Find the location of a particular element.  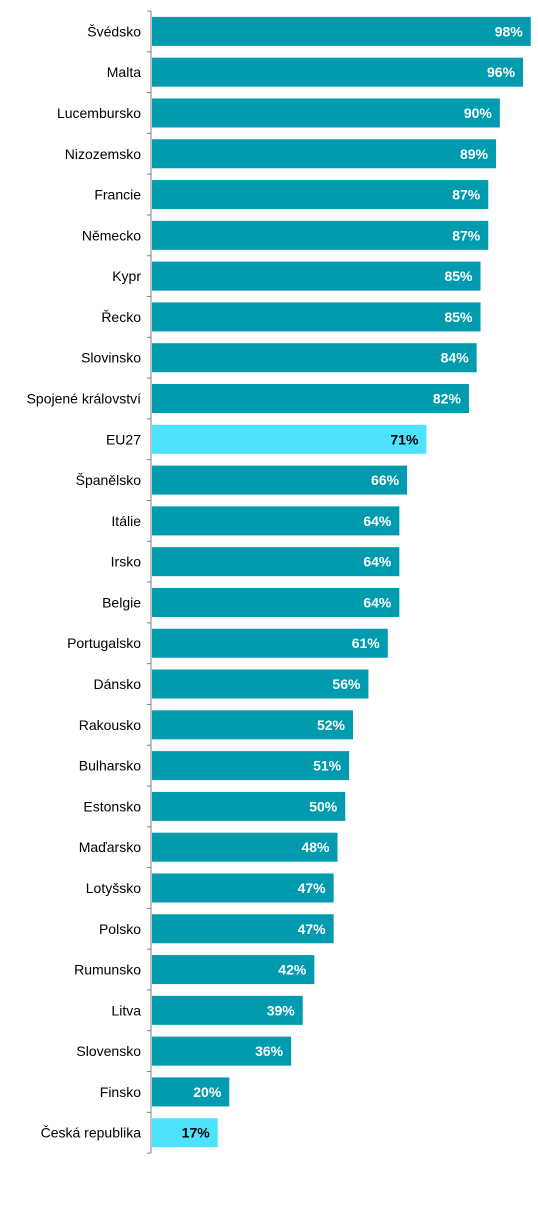

value-label-bulharsko: 51% is located at coordinates (327, 766).